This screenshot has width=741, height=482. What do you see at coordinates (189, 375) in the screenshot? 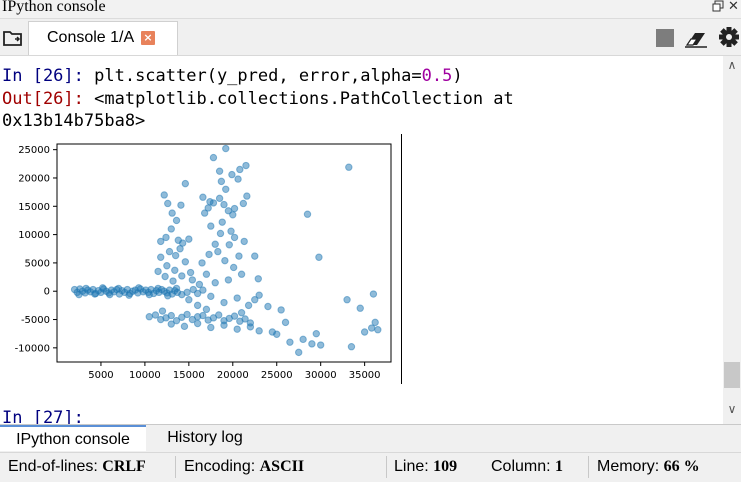
I see `x-tick-label: 15000` at bounding box center [189, 375].